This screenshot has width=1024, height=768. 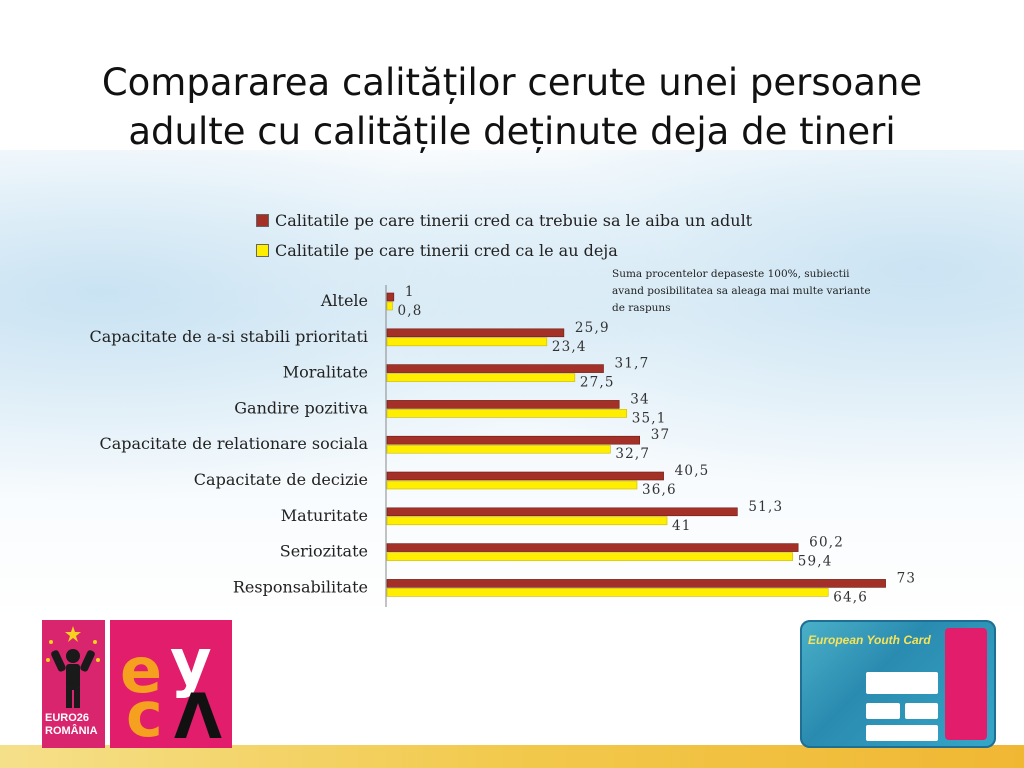 What do you see at coordinates (71, 731) in the screenshot?
I see `euro26-country: ROMÂNIA` at bounding box center [71, 731].